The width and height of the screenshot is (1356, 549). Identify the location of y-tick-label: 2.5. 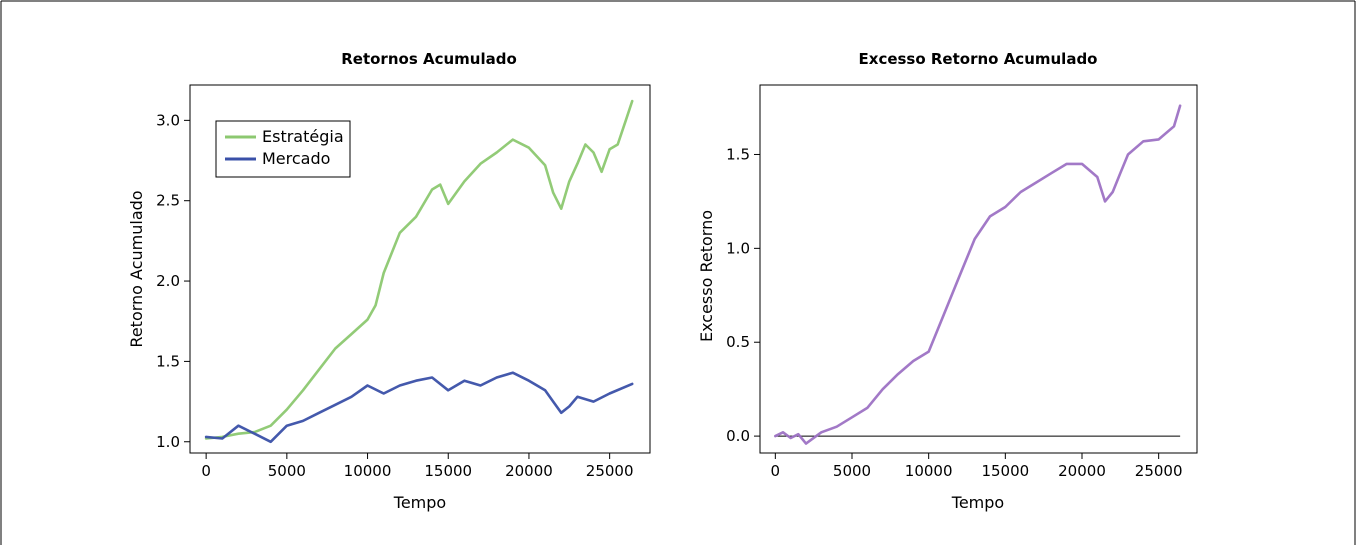
(168, 201).